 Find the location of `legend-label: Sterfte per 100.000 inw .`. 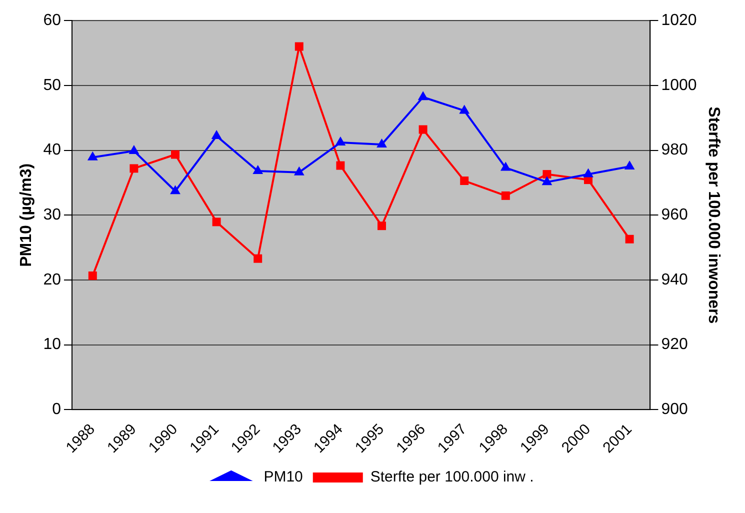

legend-label: Sterfte per 100.000 inw . is located at coordinates (452, 477).